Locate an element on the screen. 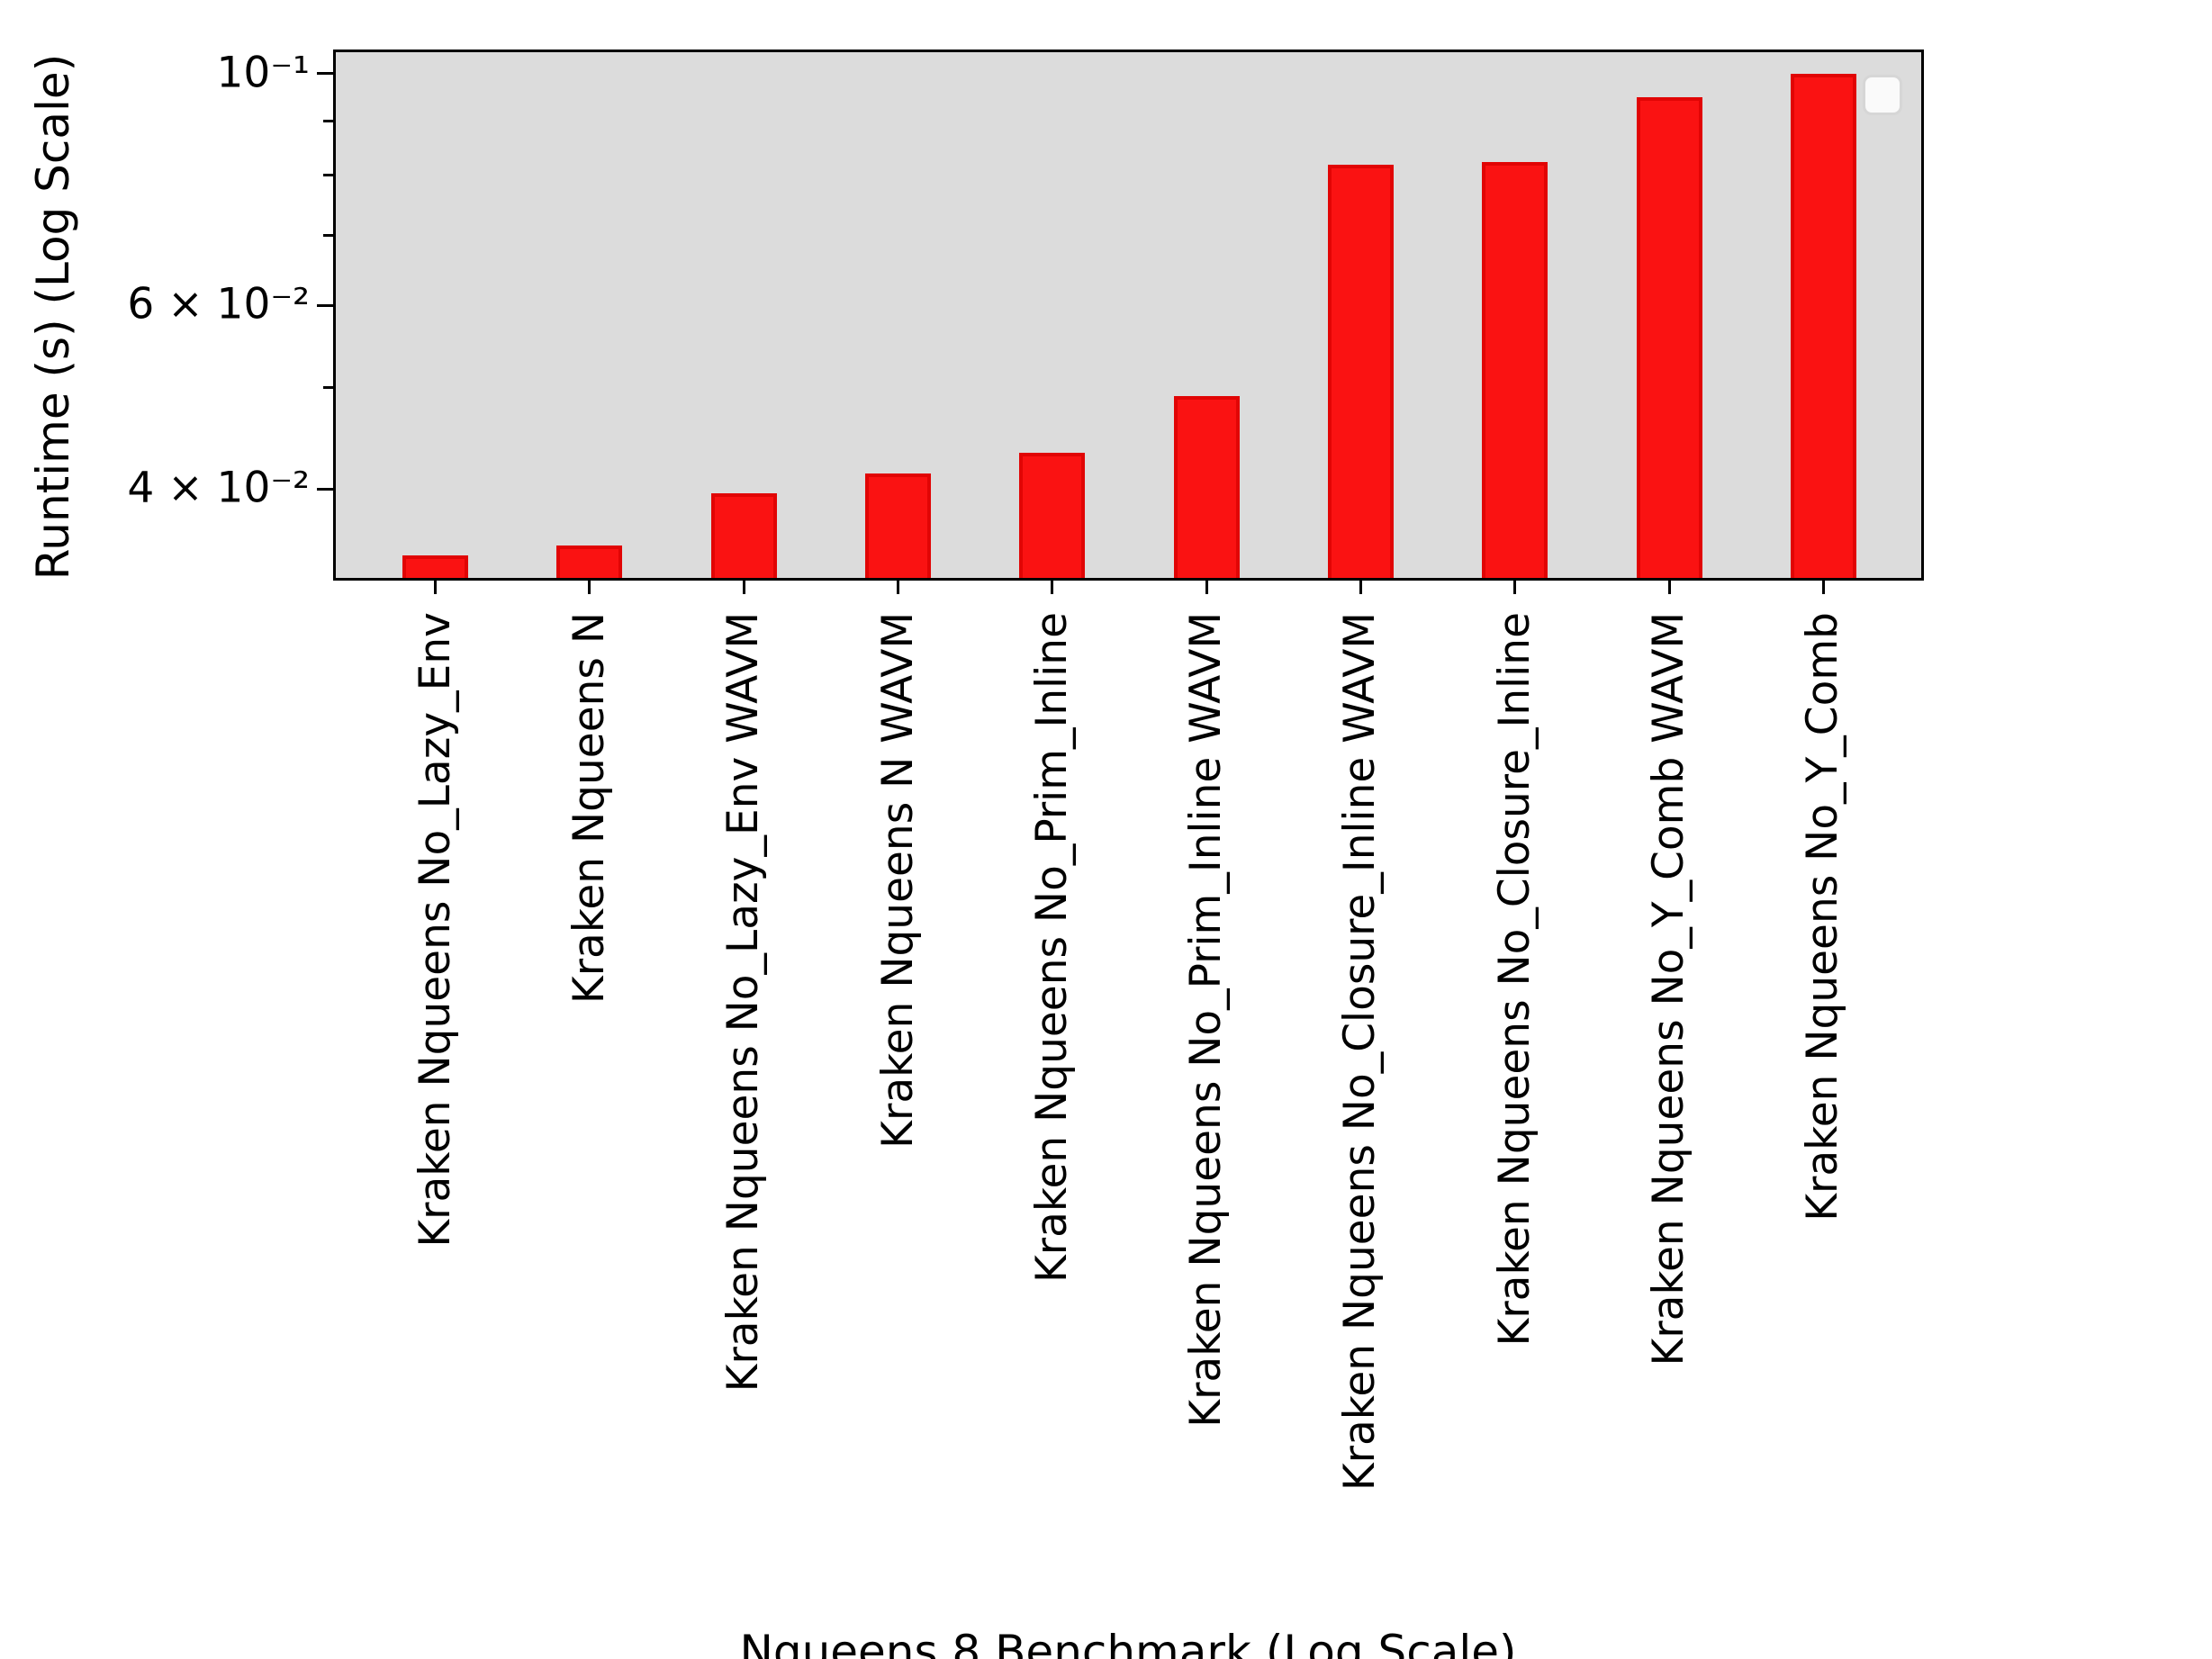  legend-box is located at coordinates (1882, 95).